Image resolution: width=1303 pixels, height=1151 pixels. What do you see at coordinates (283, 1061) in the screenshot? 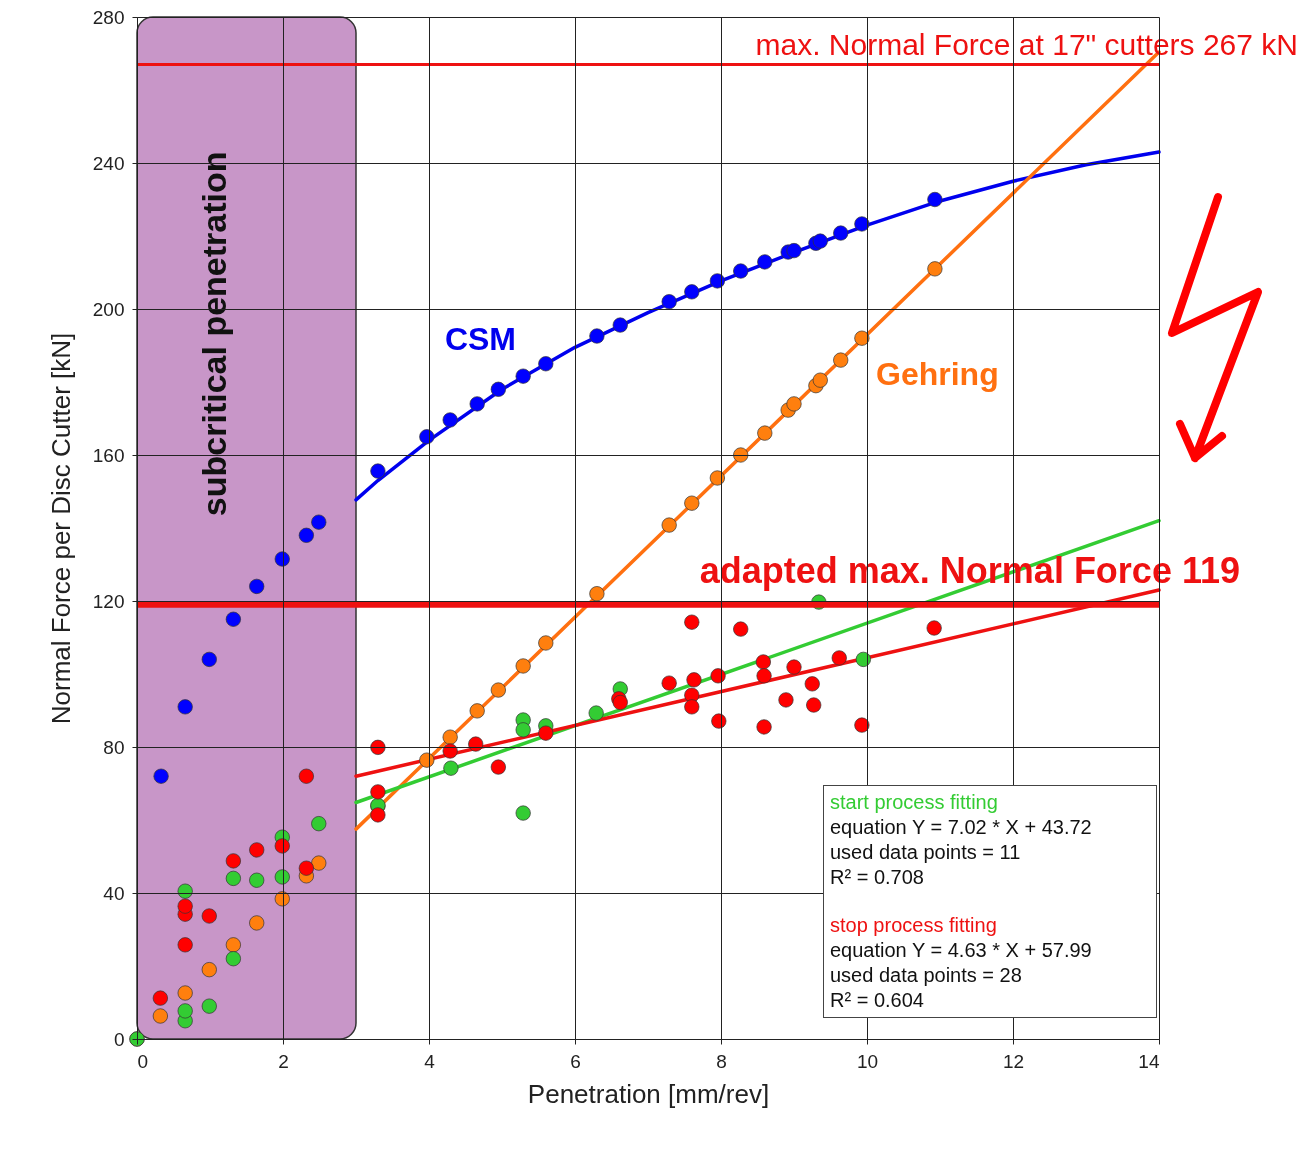
I see `x-tick-label: 2` at bounding box center [283, 1061].